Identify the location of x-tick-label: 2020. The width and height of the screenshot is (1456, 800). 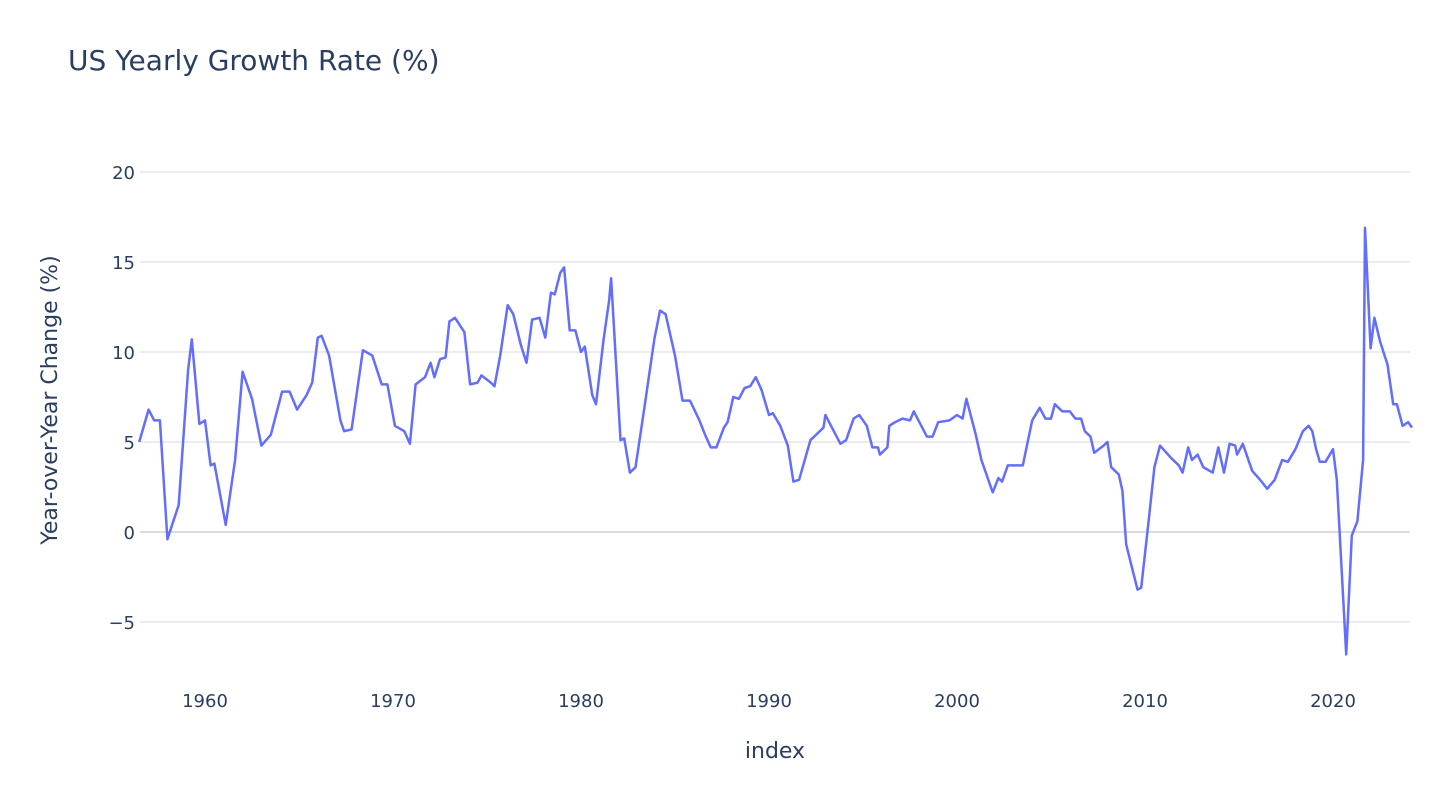
(1333, 701).